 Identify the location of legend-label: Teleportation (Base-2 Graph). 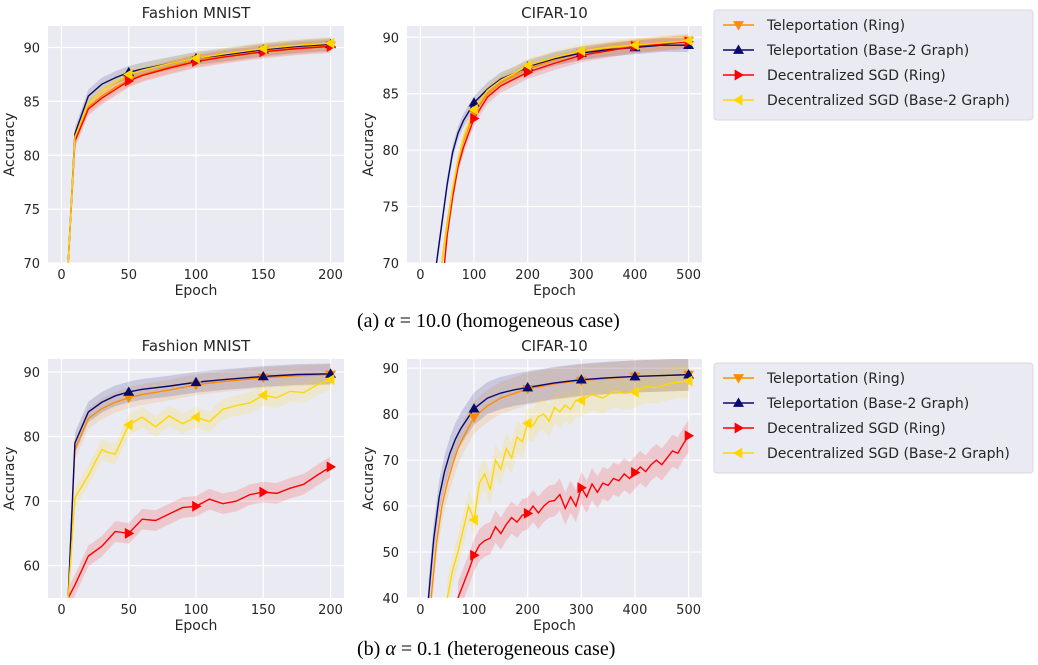
(867, 51).